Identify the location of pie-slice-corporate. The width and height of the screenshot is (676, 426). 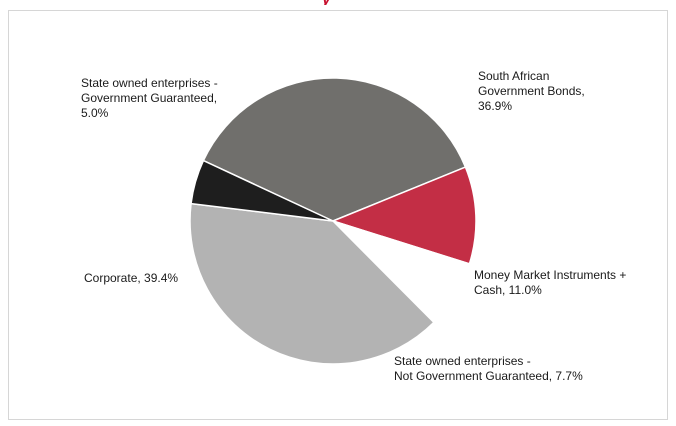
(312, 283).